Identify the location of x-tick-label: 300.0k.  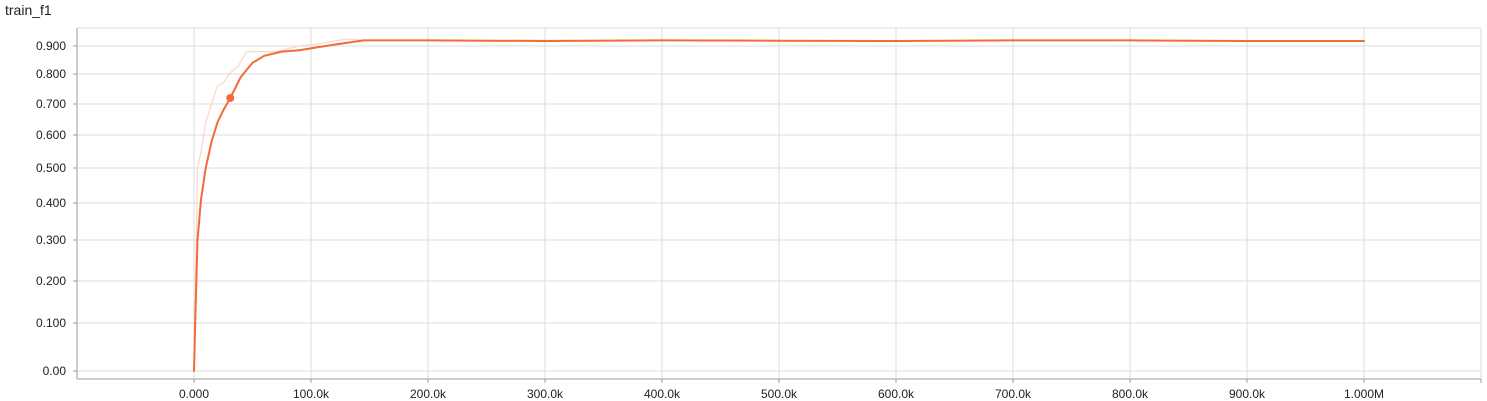
(545, 394).